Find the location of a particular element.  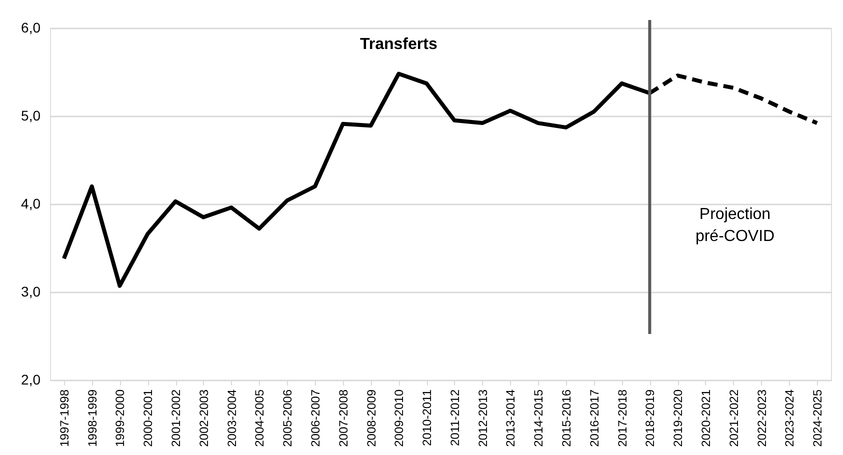

y-tick-label: 5,0 is located at coordinates (31, 116).